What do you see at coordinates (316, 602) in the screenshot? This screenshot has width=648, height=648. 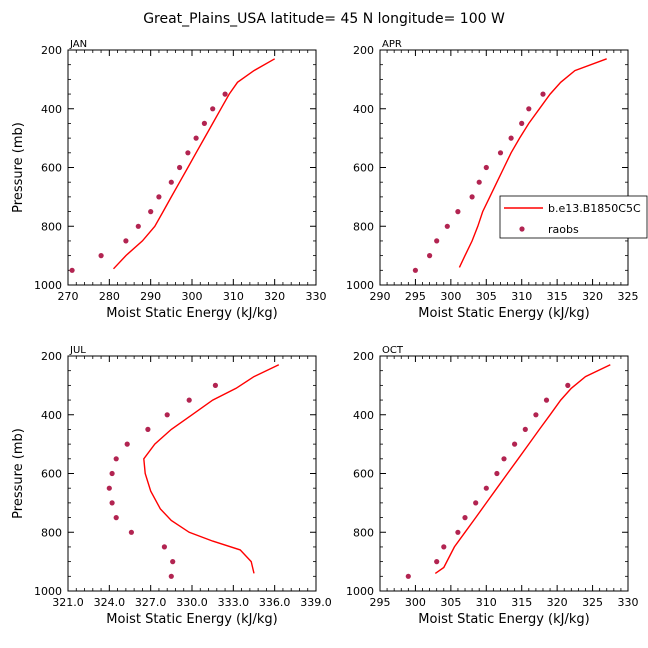 I see `x-tick-label: 339.0` at bounding box center [316, 602].